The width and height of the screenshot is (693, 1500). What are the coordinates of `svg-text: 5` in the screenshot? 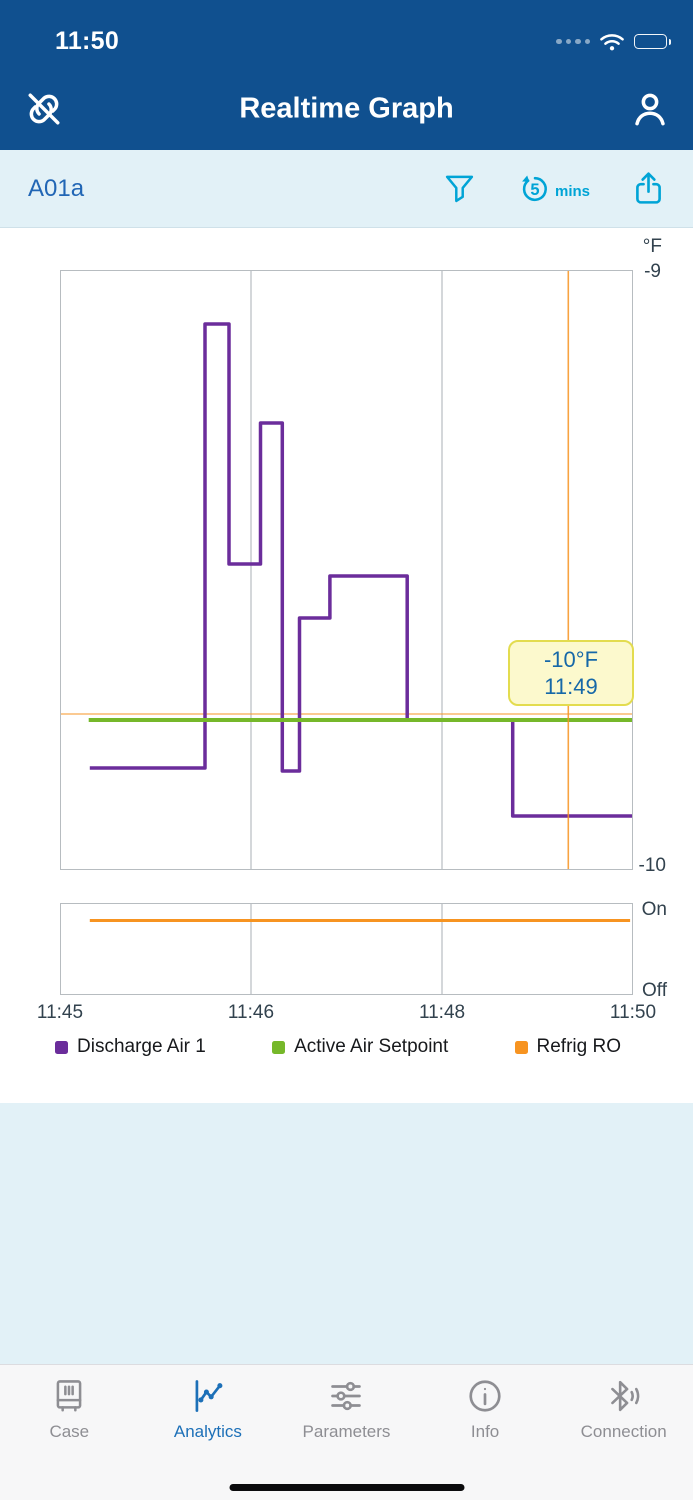 It's located at (534, 190).